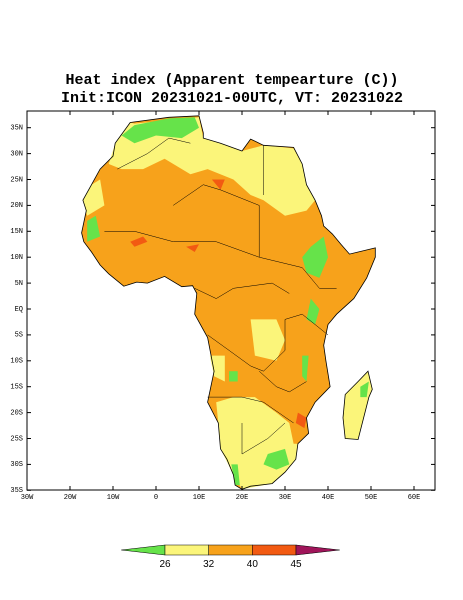  I want to click on lon-tick-label: 50E, so click(371, 498).